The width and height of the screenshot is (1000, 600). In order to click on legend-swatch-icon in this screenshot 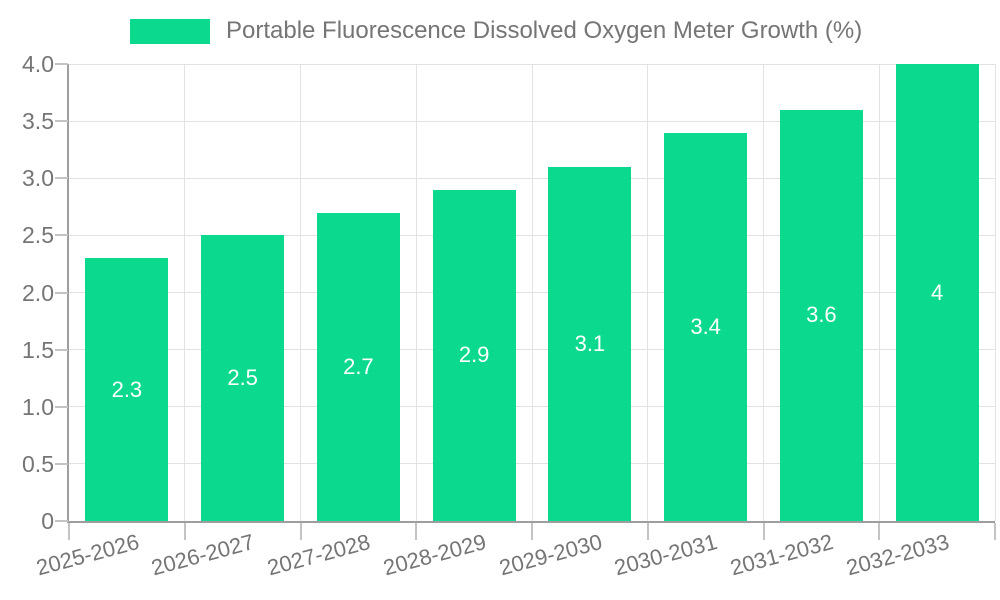, I will do `click(170, 31)`.